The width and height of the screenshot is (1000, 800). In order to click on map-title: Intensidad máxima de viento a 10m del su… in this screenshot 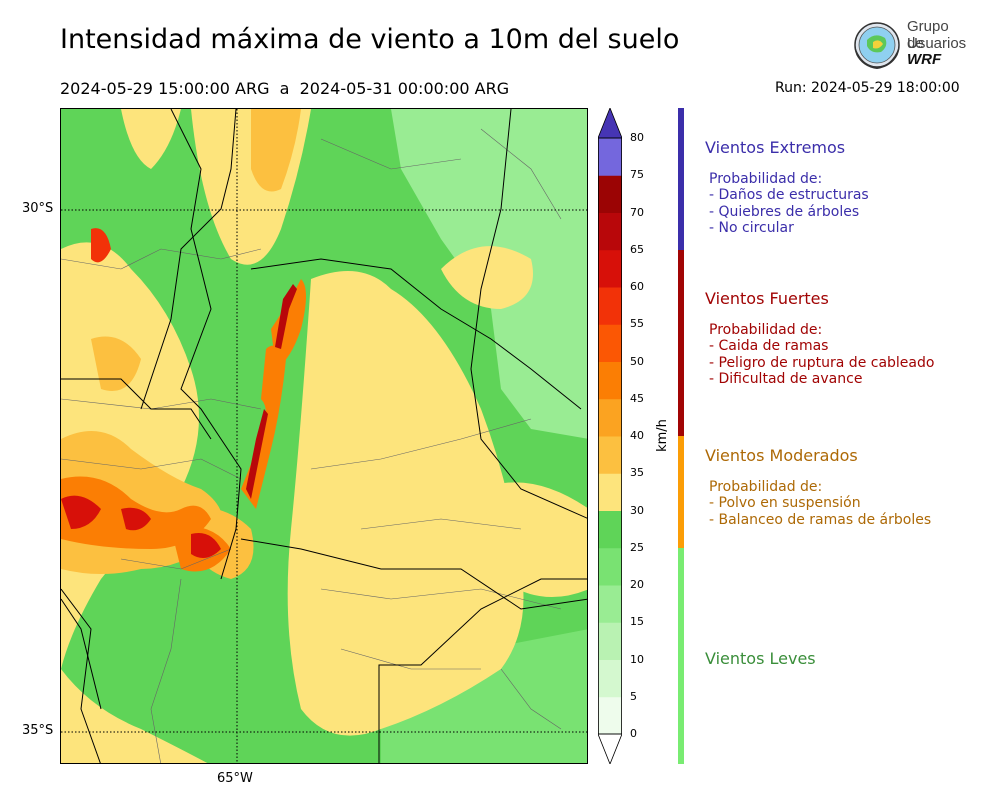, I will do `click(370, 39)`.